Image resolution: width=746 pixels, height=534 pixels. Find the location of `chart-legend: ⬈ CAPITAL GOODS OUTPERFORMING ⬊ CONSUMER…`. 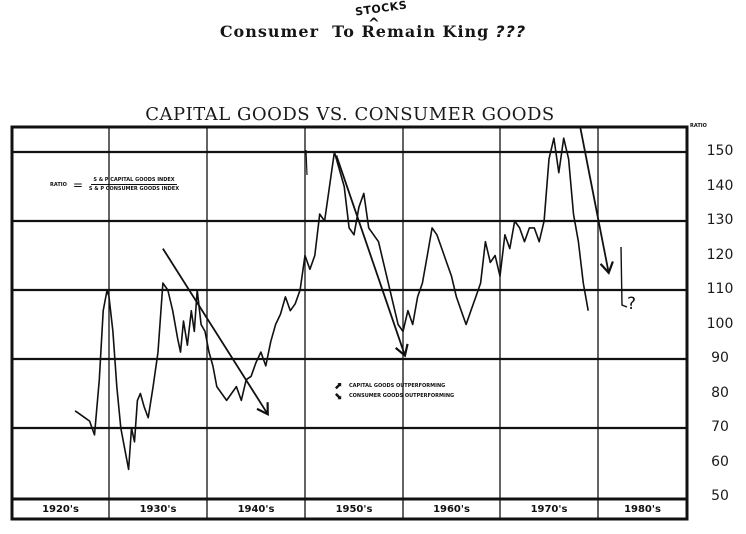

chart-legend: ⬈ CAPITAL GOODS OUTPERFORMING ⬊ CONSUMER… is located at coordinates (394, 391).